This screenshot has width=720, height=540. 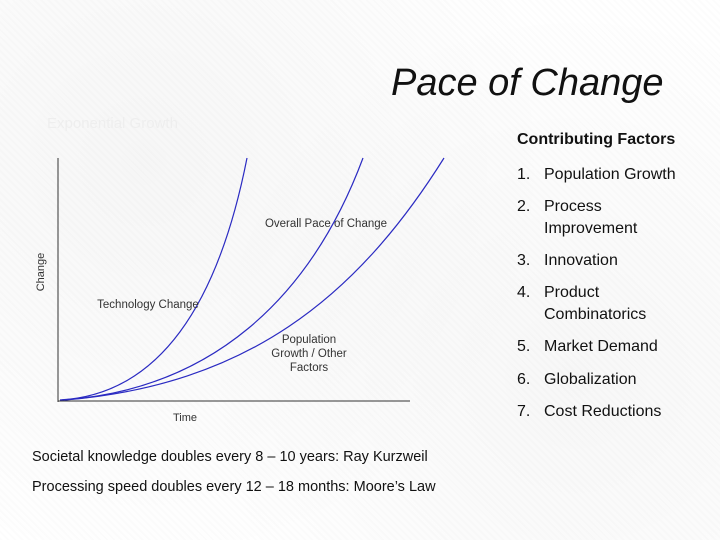 What do you see at coordinates (524, 292) in the screenshot?
I see `factor-number: 4.` at bounding box center [524, 292].